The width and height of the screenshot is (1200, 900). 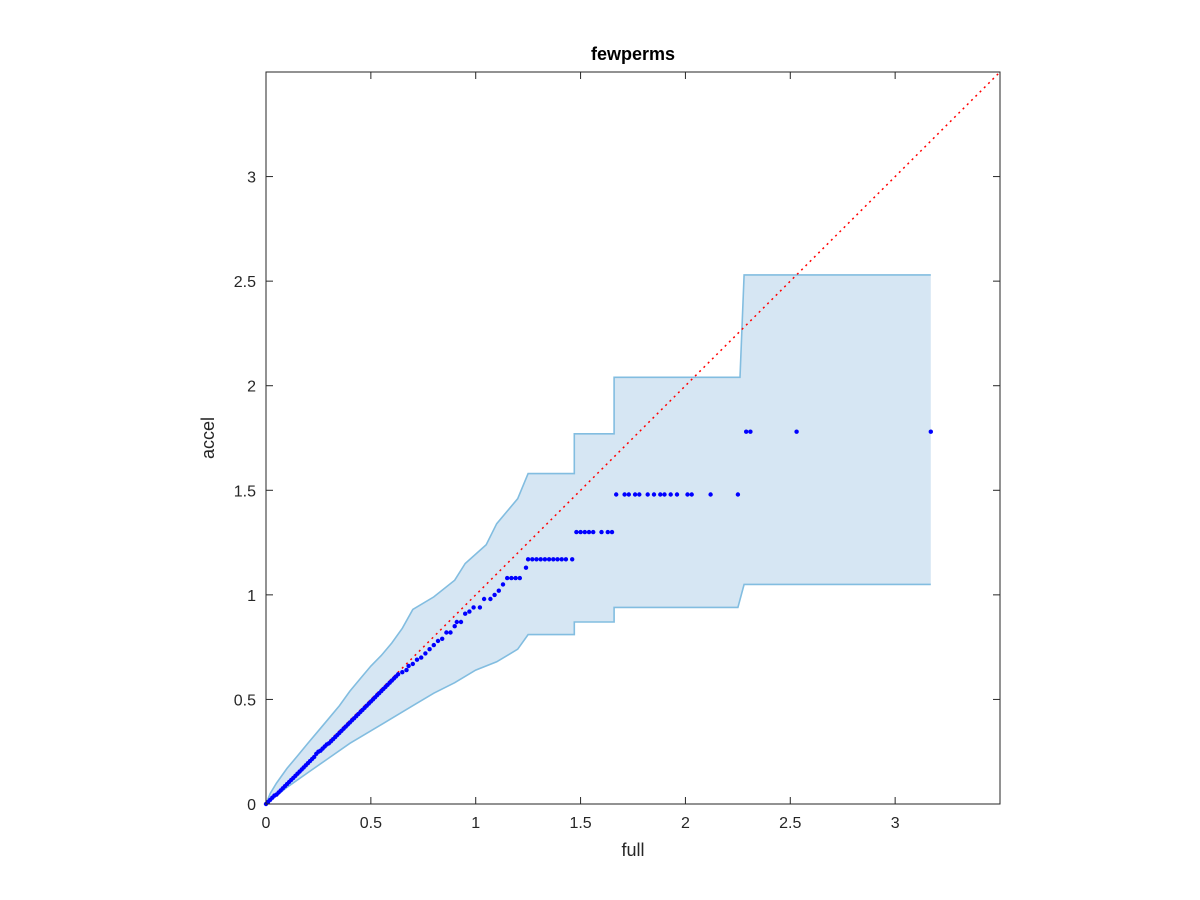 I want to click on x-tick-label: 2, so click(x=685, y=823).